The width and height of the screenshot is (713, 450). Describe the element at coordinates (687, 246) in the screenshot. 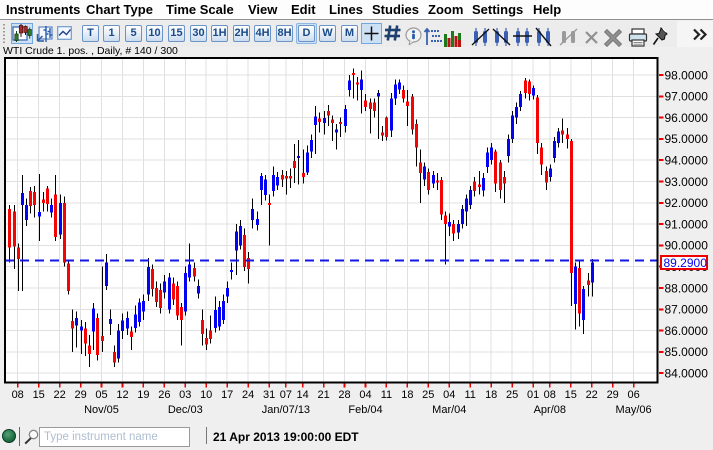

I see `svg-text: 90.0000` at that location.